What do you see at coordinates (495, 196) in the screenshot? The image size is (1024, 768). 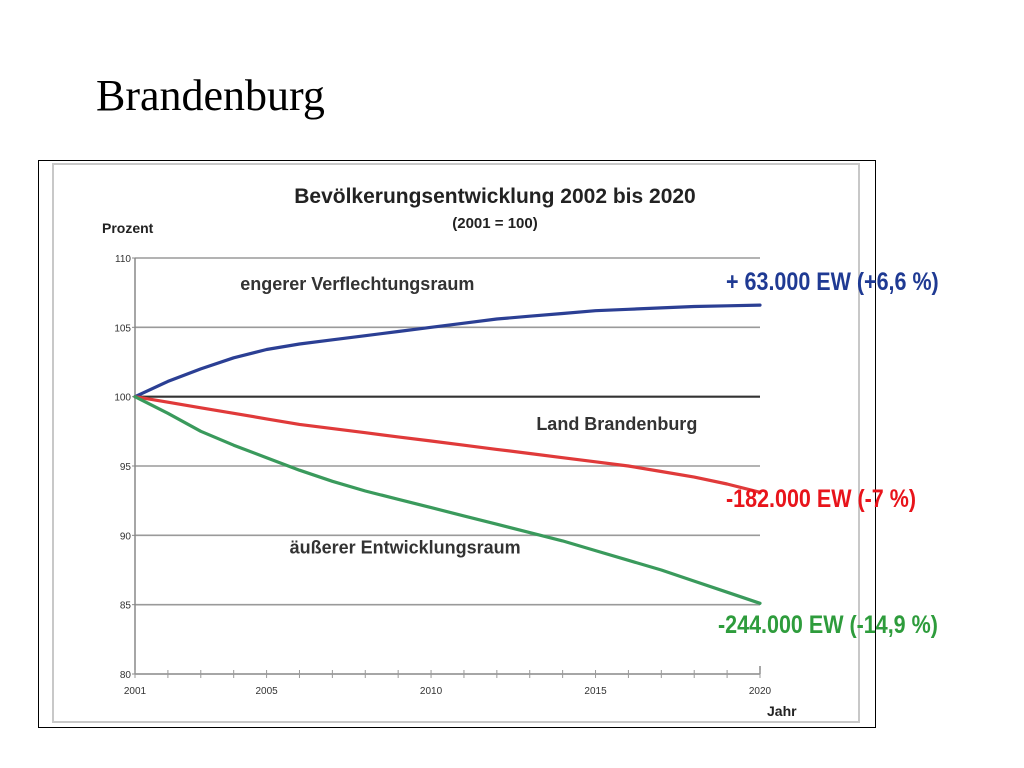 I see `chart-title: Bevölkerungsentwicklung 2002 bis 2020` at bounding box center [495, 196].